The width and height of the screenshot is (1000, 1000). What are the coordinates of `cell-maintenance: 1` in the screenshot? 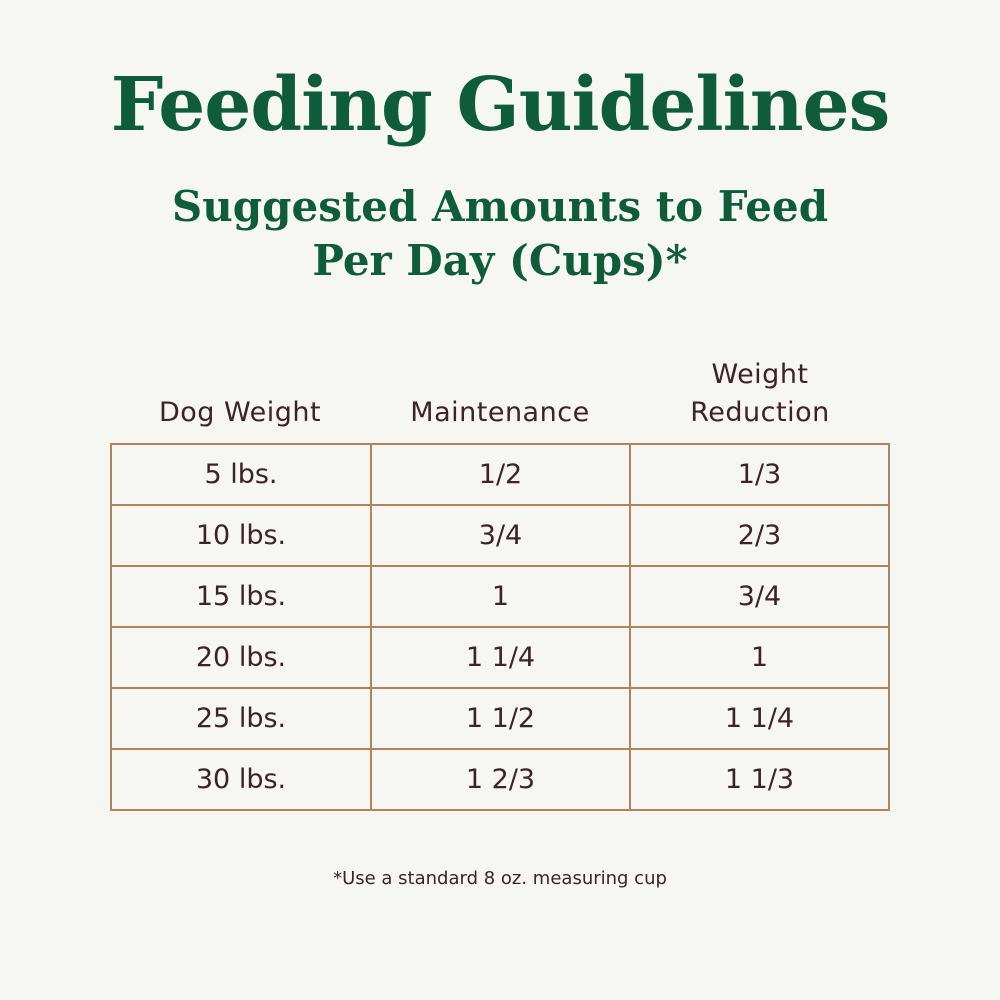 It's located at (500, 596).